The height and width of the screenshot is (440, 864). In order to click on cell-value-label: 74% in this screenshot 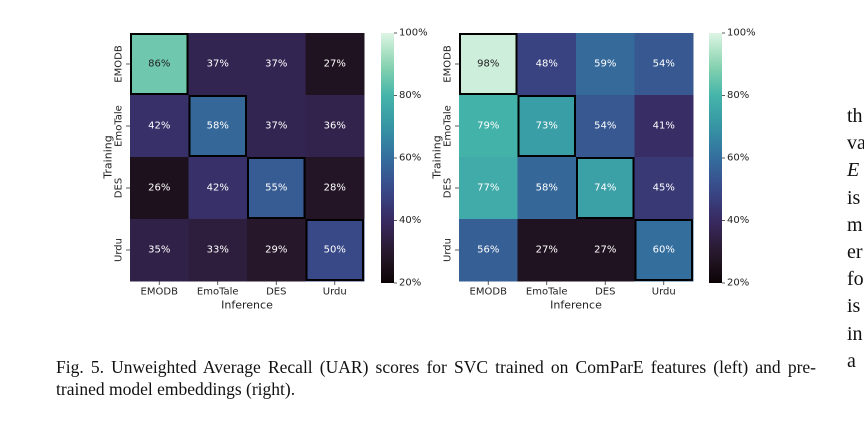, I will do `click(605, 188)`.